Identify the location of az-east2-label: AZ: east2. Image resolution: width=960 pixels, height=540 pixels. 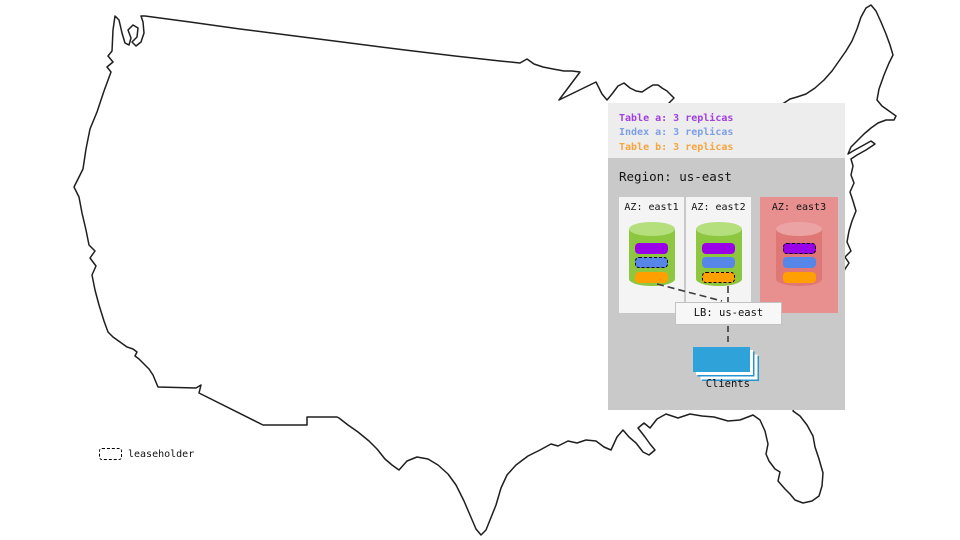
(718, 207).